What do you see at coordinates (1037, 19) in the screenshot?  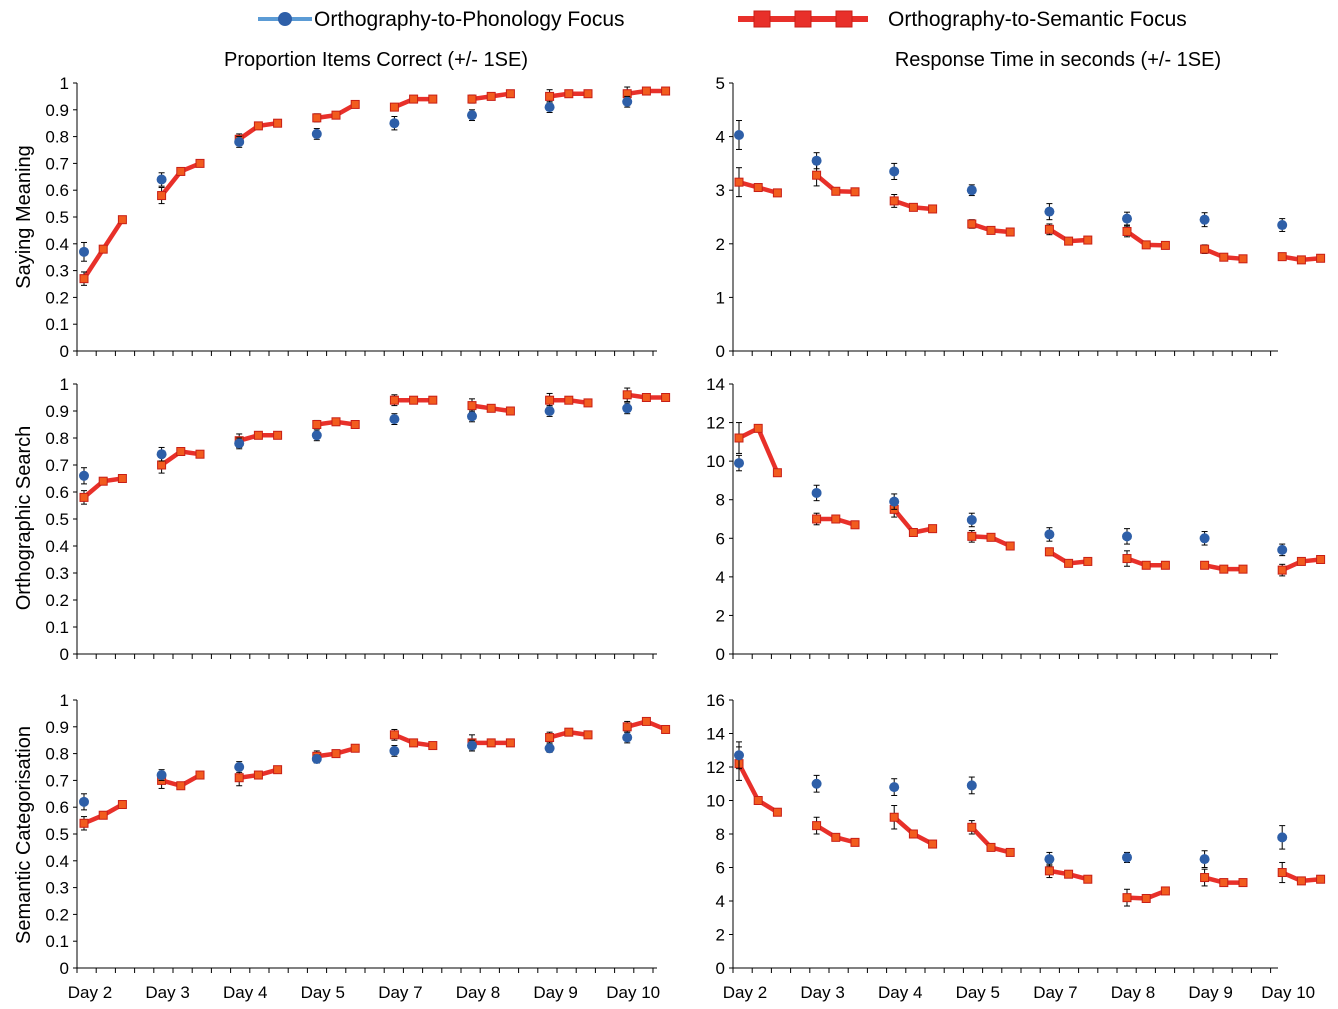 I see `legend-semantic-label: Orthography-to-Semantic Focus` at bounding box center [1037, 19].